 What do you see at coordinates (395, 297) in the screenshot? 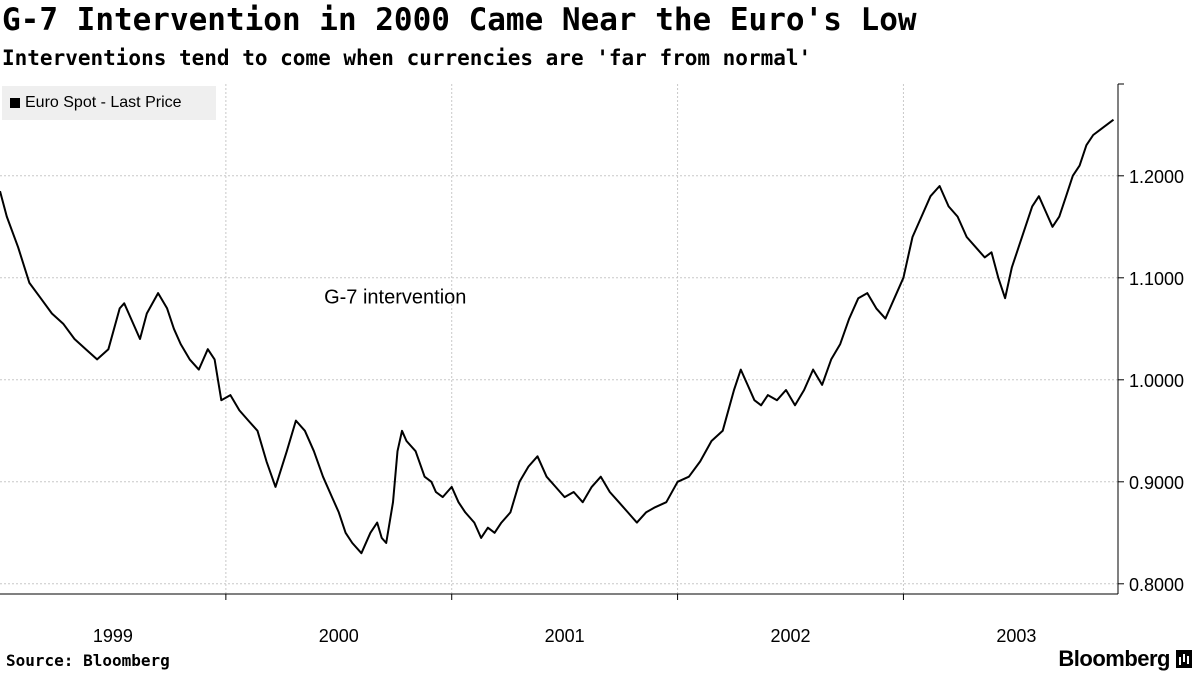
I see `annotation-label: G-7 intervention` at bounding box center [395, 297].